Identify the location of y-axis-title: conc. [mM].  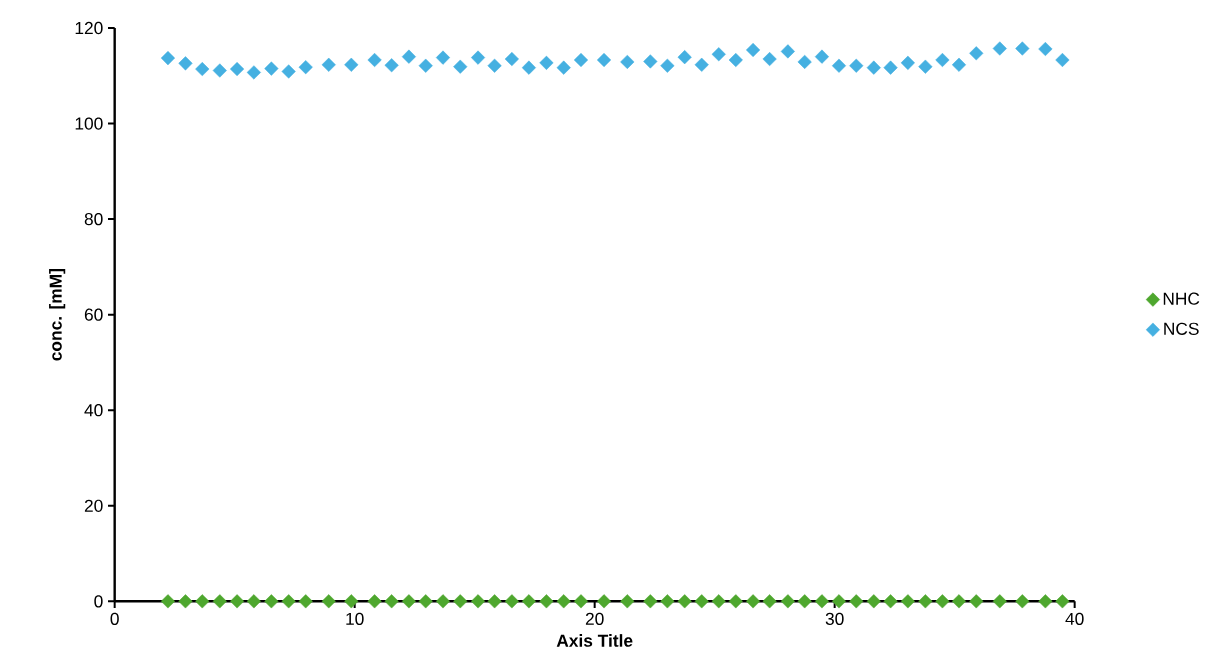
(57, 315).